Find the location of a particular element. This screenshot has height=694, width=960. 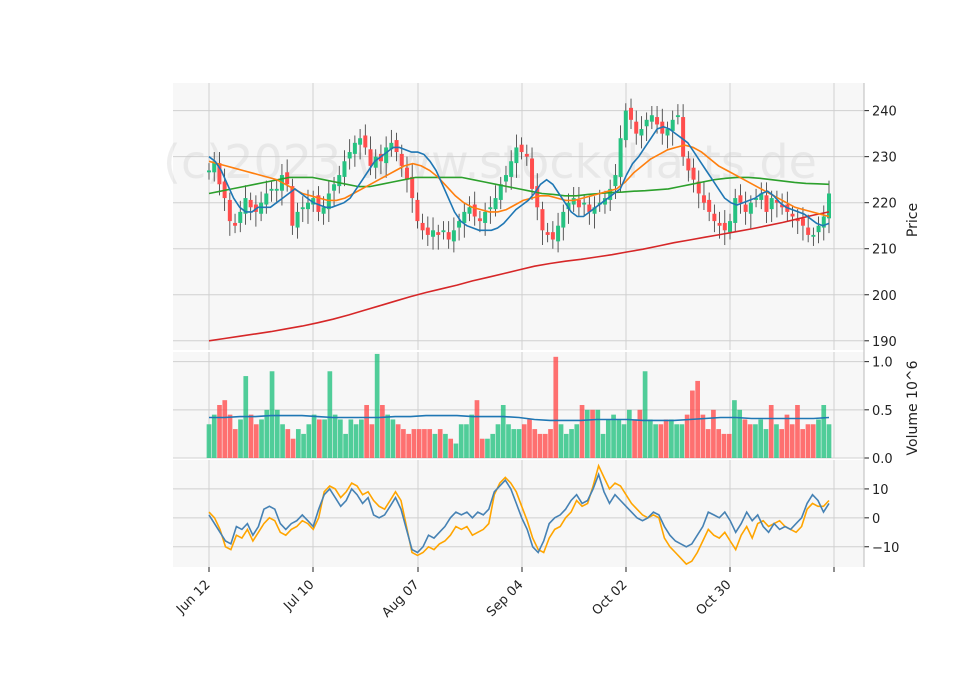

x-tick-label: Aug 07 is located at coordinates (400, 598).